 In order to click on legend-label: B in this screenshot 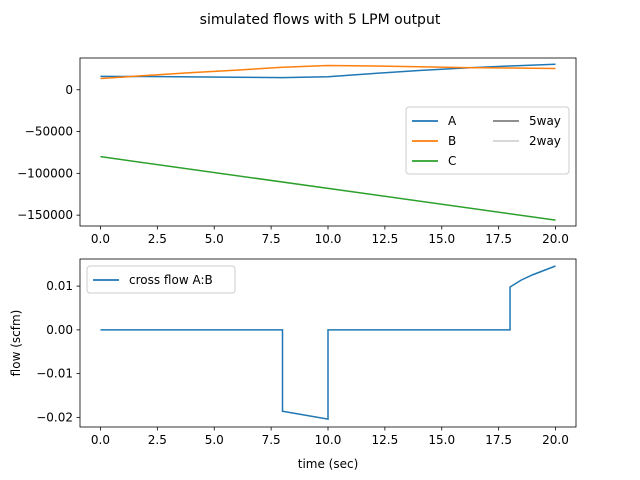, I will do `click(452, 141)`.